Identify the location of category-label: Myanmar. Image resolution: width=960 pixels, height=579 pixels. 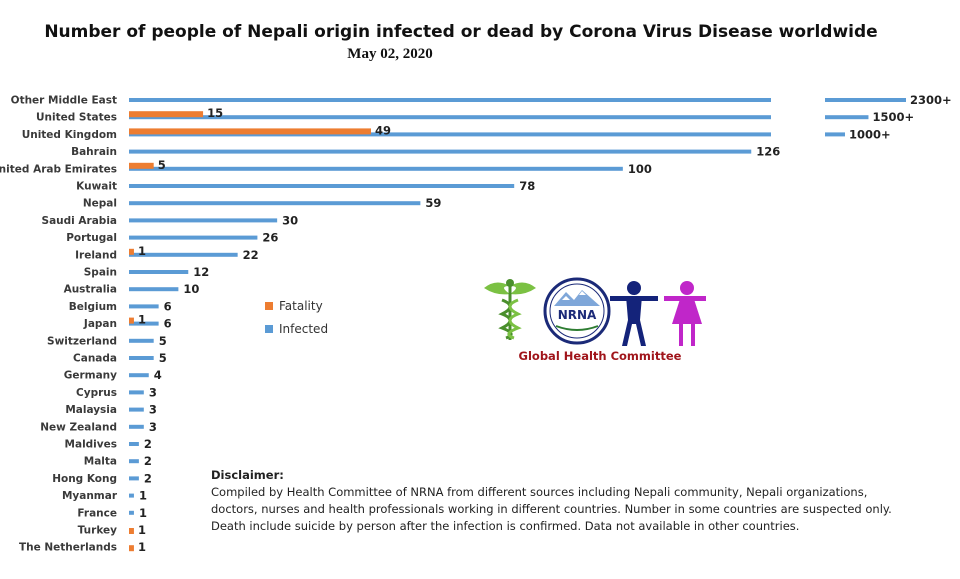
(90, 496).